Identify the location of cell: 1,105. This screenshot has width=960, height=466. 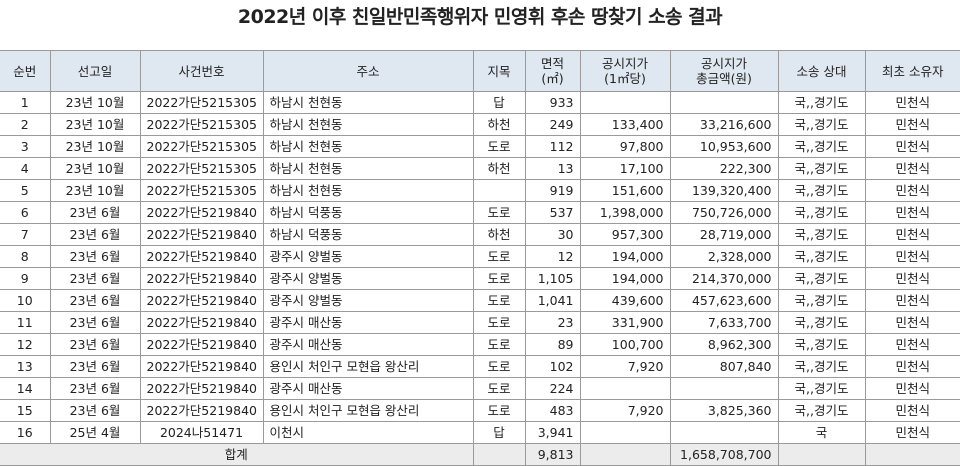
(552, 278).